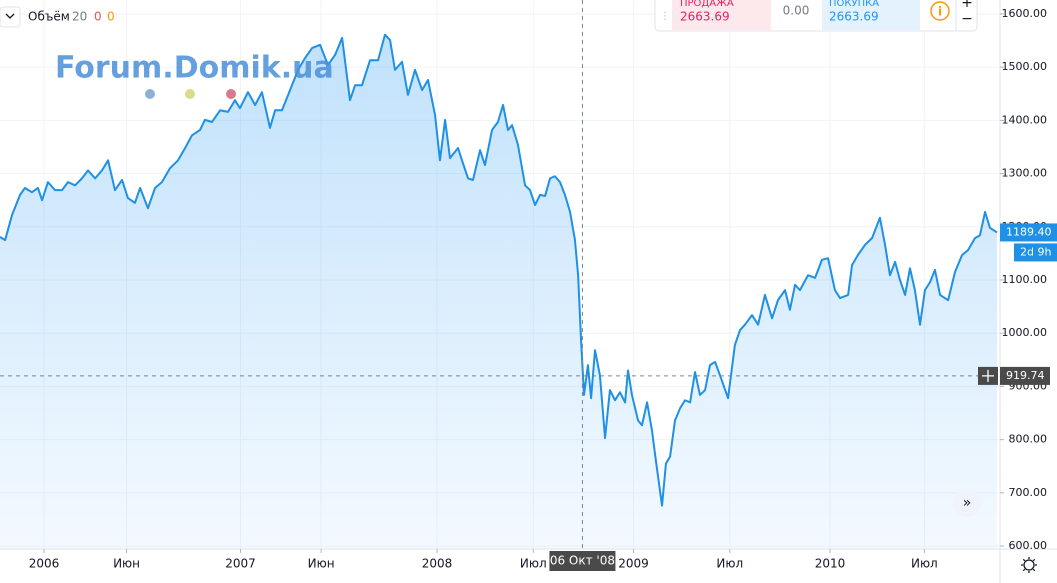 The width and height of the screenshot is (1057, 583). I want to click on scroll-icon: », so click(967, 503).